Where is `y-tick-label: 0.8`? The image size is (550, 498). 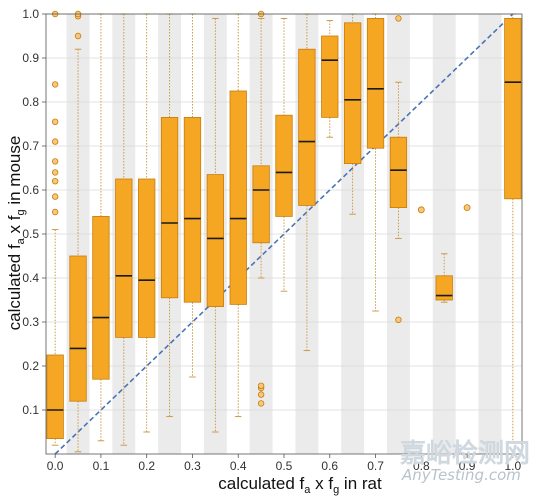
y-tick-label: 0.8 is located at coordinates (30, 102).